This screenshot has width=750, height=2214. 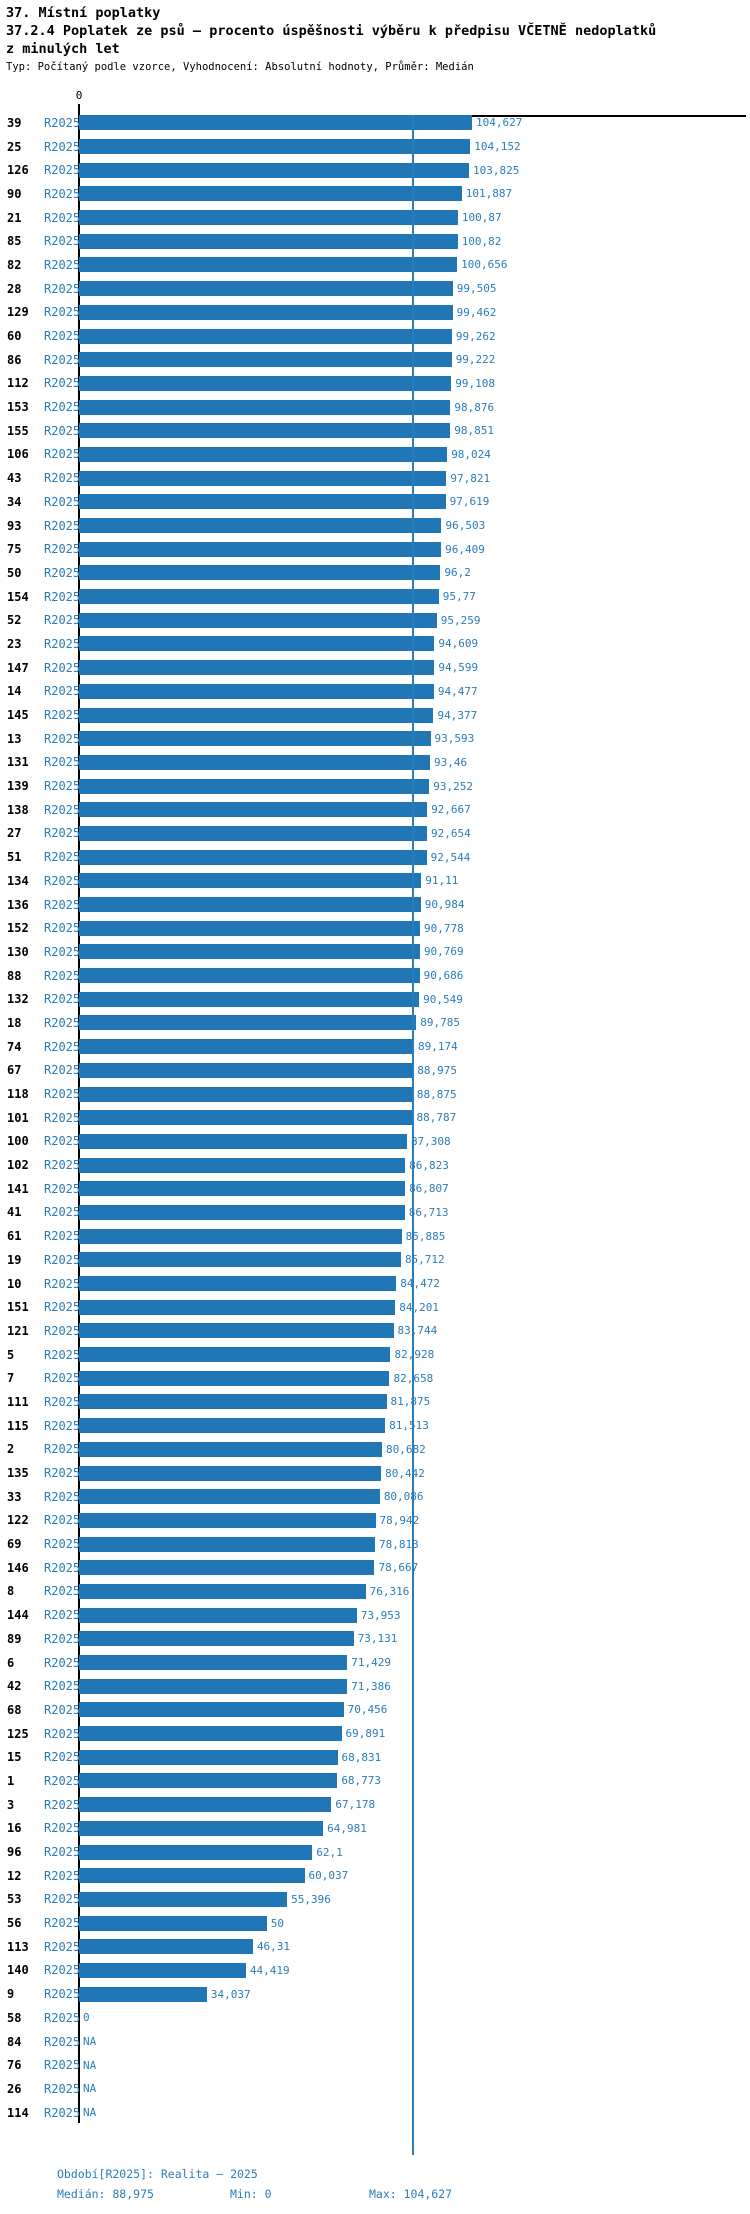 I want to click on row-category-label: 153, so click(x=18, y=407).